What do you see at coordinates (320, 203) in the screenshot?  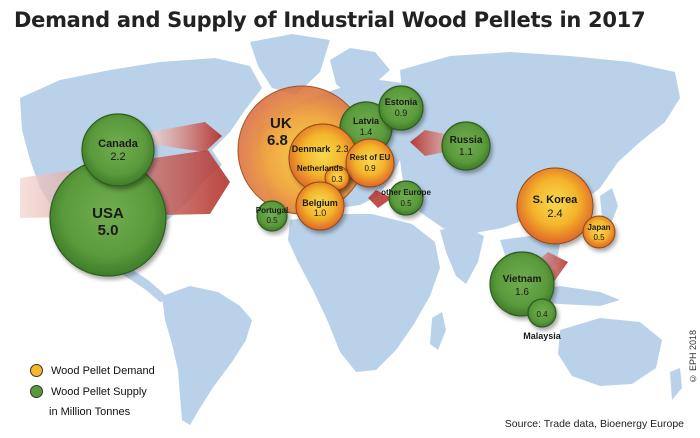 I see `label-belgium-name: Belgium` at bounding box center [320, 203].